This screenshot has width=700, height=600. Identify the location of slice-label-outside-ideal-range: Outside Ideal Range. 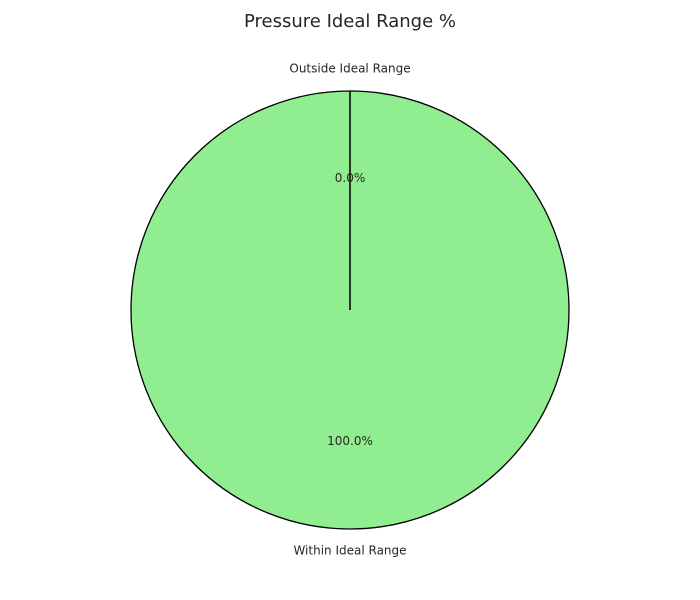
(349, 69).